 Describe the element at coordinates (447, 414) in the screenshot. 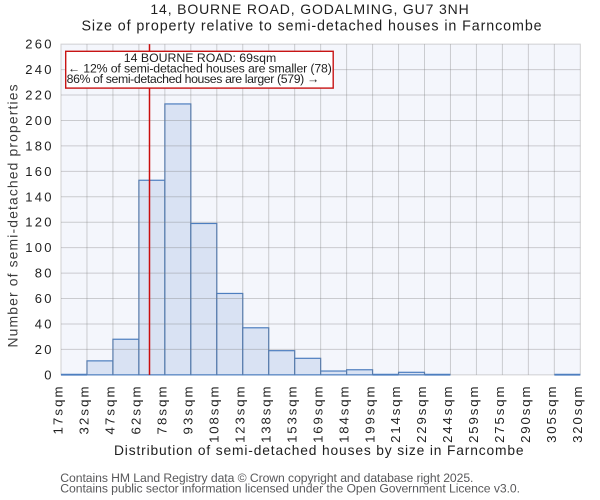

I see `svg-text: 244sqm` at that location.